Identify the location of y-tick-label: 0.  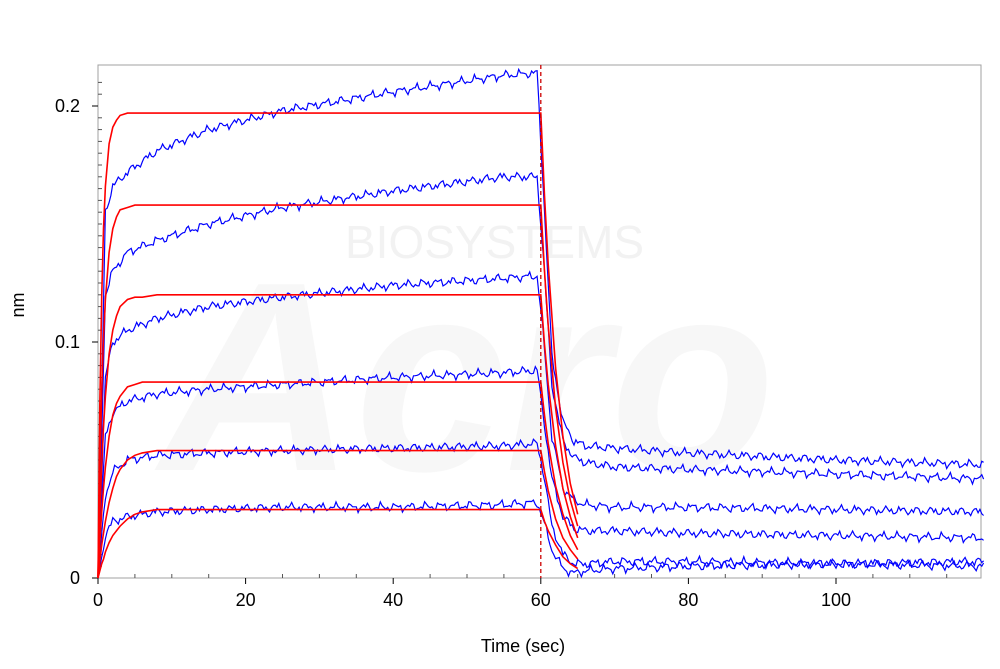
(75, 578).